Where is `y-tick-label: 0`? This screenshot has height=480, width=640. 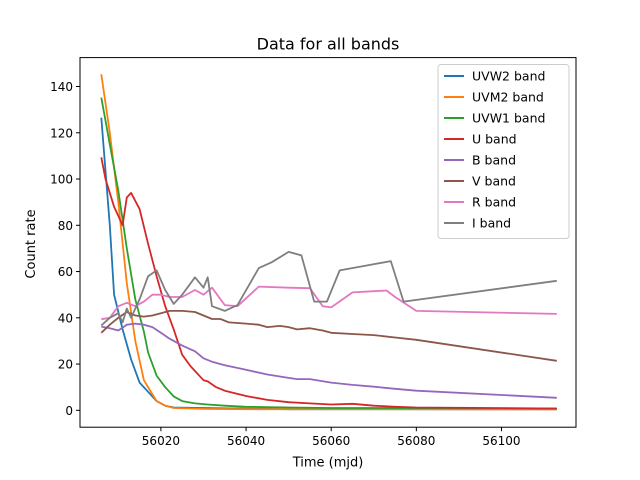
y-tick-label: 0 is located at coordinates (69, 411).